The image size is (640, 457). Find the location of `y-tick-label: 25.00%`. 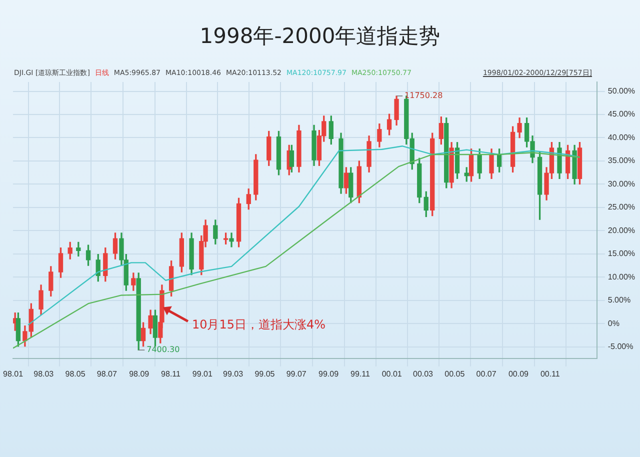

y-tick-label: 25.00% is located at coordinates (622, 207).